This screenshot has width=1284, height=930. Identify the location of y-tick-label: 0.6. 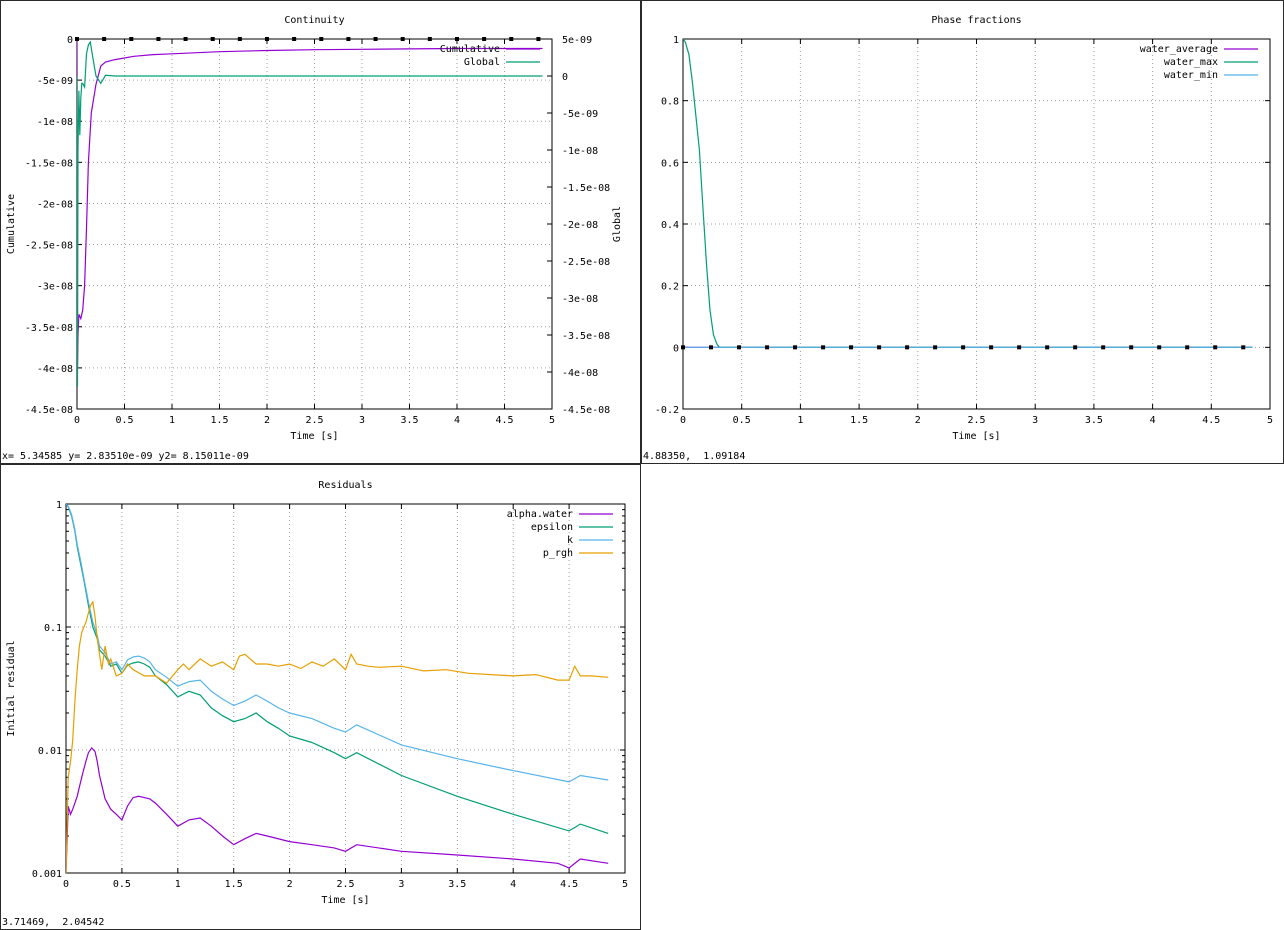
(670, 163).